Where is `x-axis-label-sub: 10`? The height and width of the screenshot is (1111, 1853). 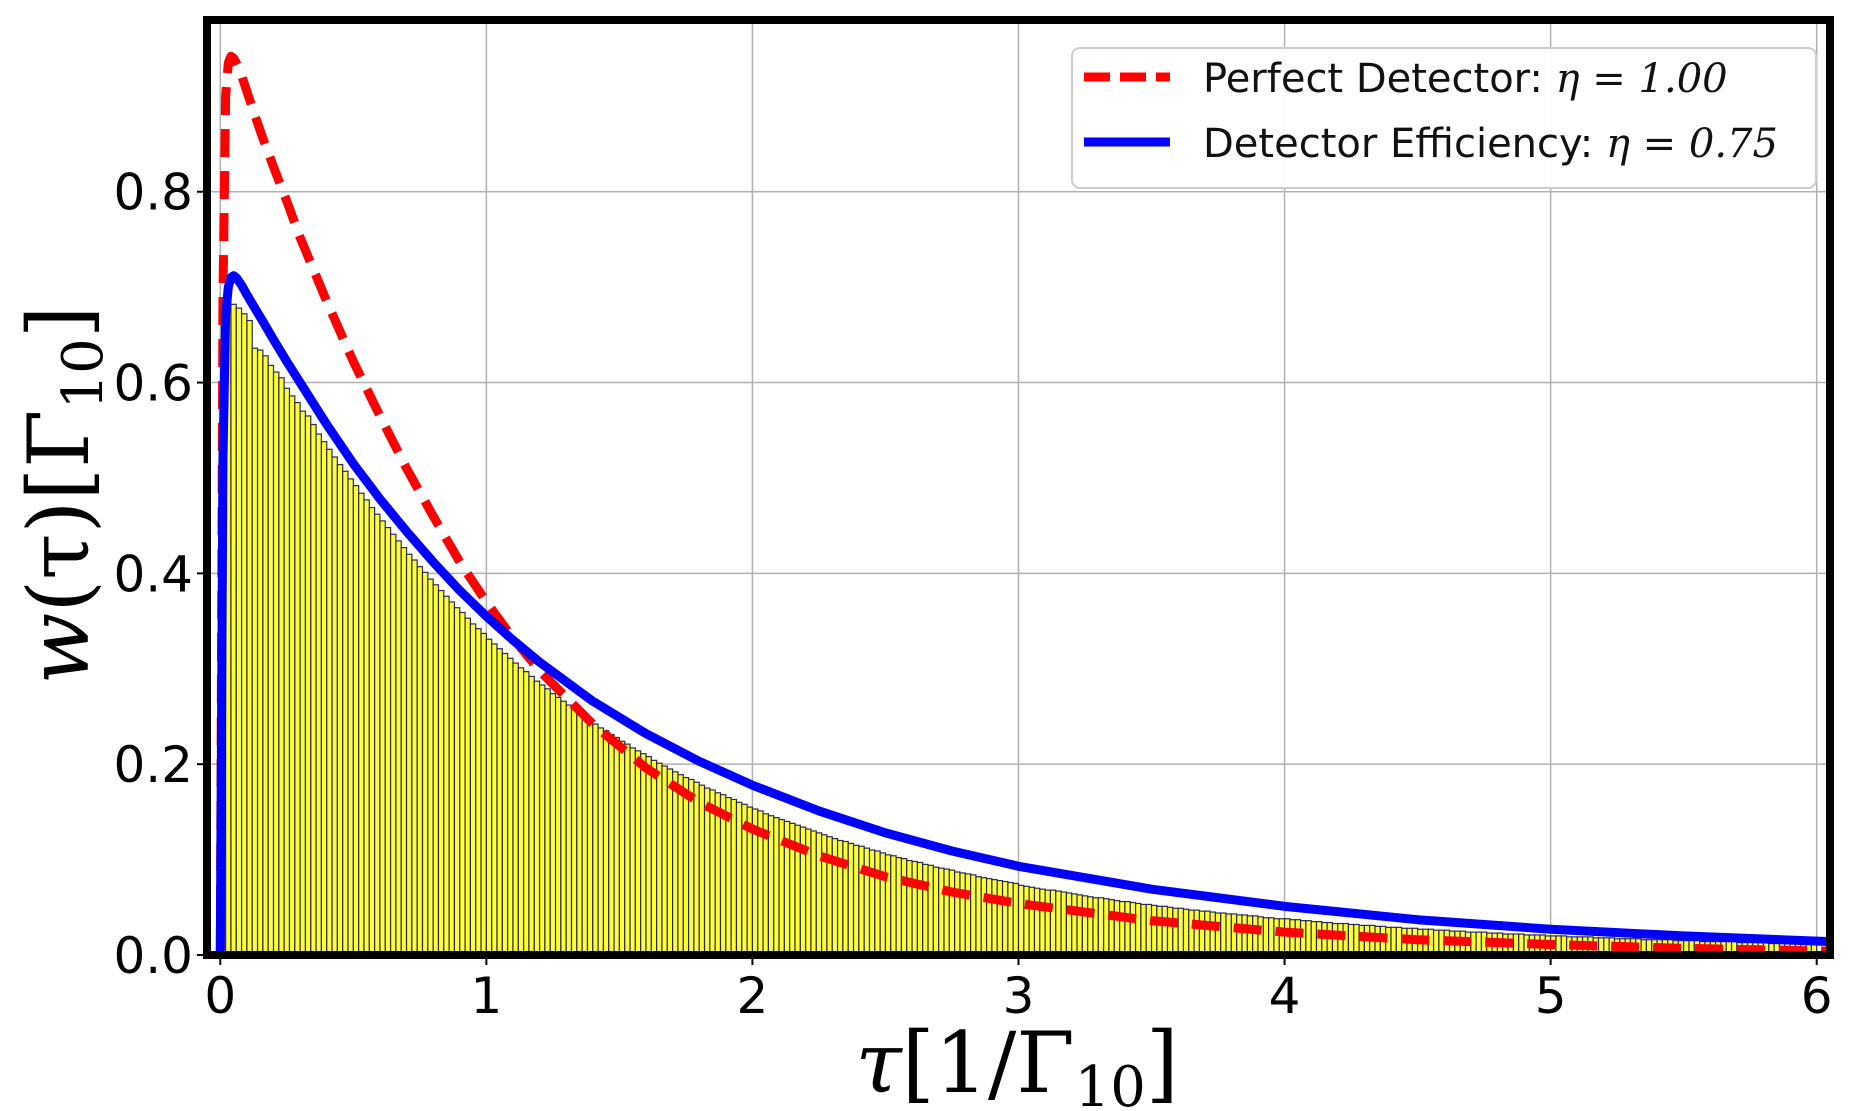 x-axis-label-sub: 10 is located at coordinates (1110, 1083).